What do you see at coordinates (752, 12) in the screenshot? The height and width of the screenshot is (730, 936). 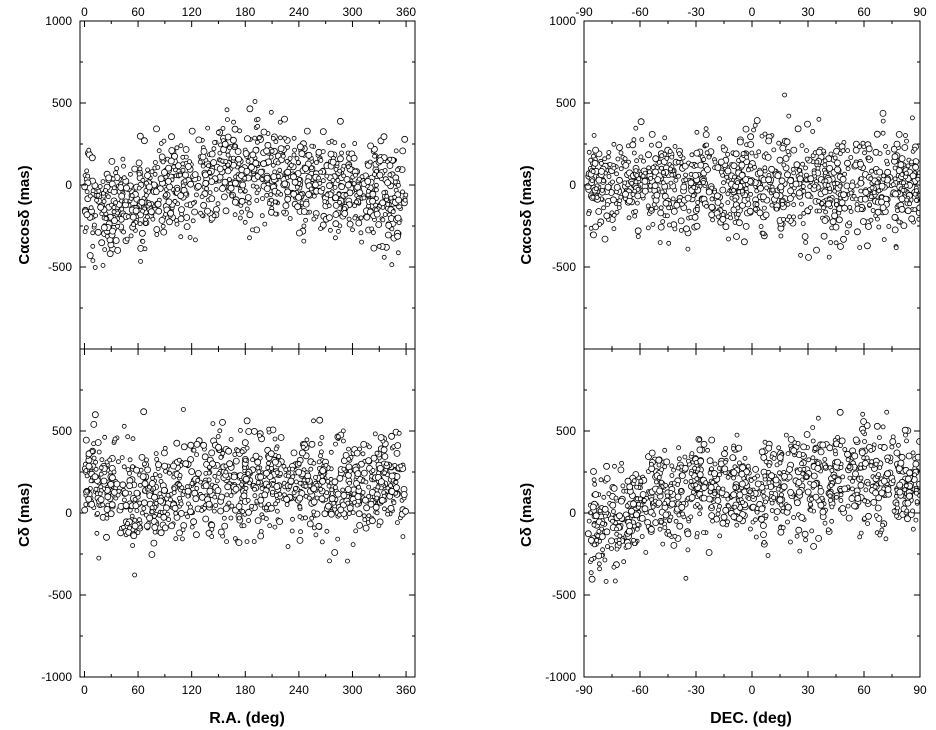 I see `x-top-tick-label: 0` at bounding box center [752, 12].